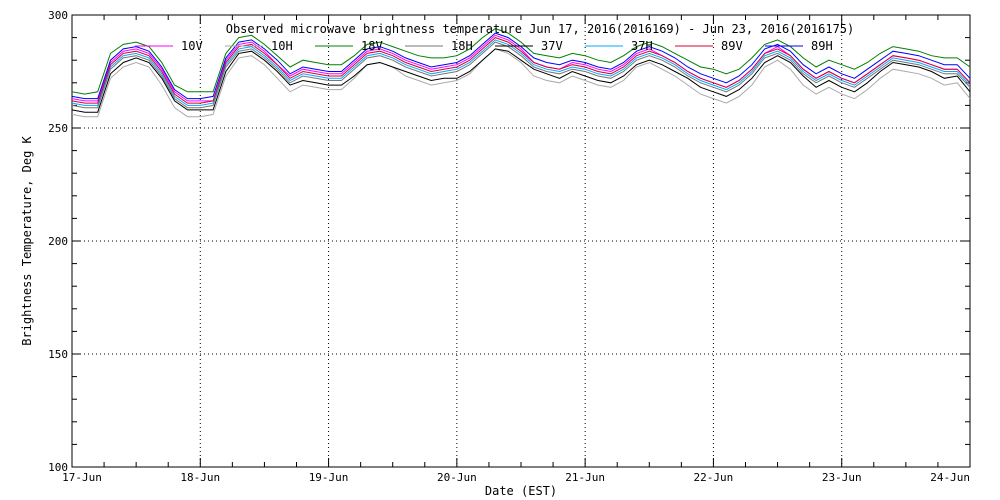 The image size is (1000, 500). I want to click on y-tick-label: 250, so click(58, 128).